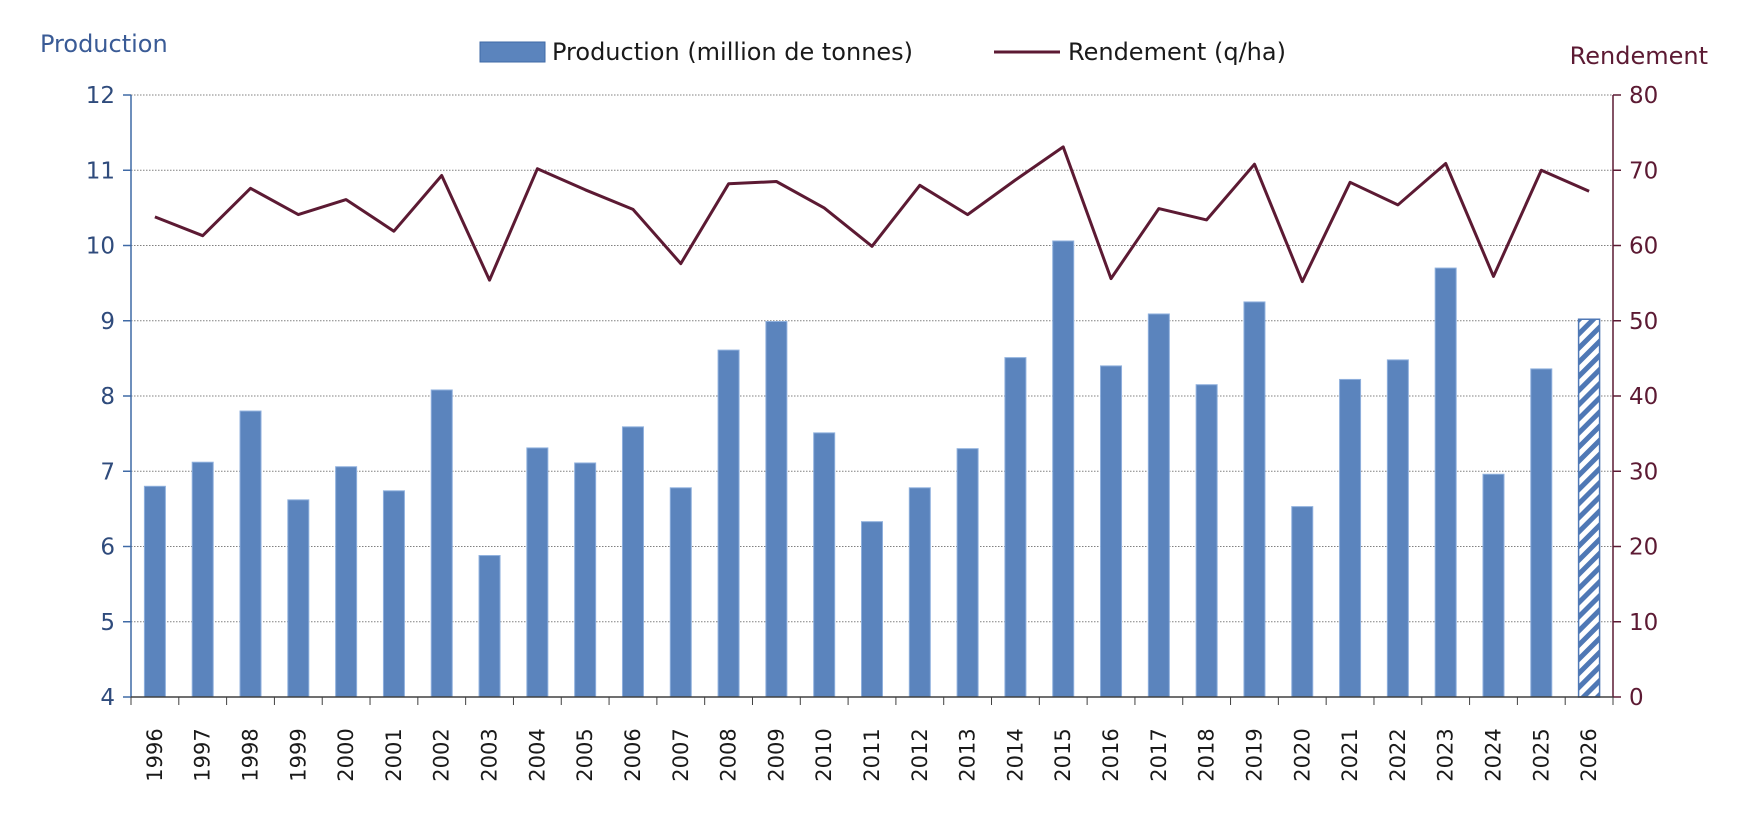 The image size is (1750, 818). I want to click on bar-2004, so click(537, 572).